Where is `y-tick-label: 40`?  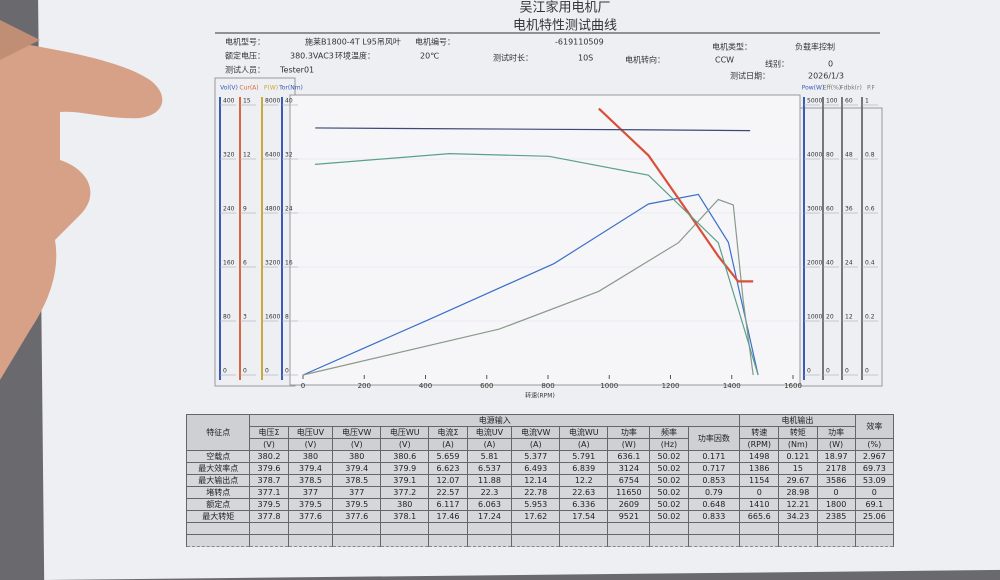
y-tick-label: 40 is located at coordinates (830, 263).